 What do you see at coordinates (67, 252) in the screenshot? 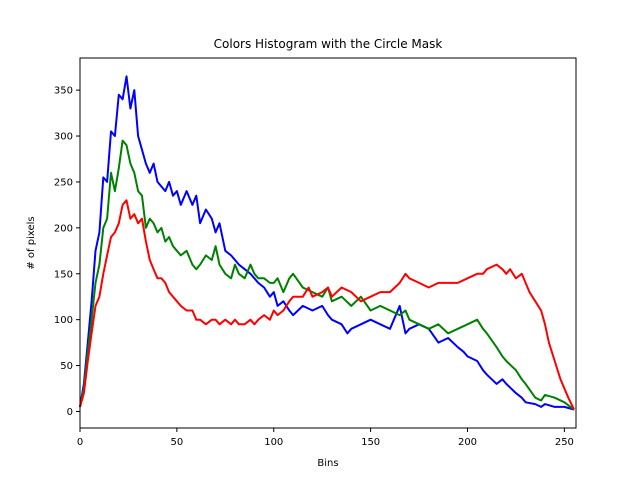
I see `y-axis-ticks: 0 50 100 150 200 250 300 350` at bounding box center [67, 252].